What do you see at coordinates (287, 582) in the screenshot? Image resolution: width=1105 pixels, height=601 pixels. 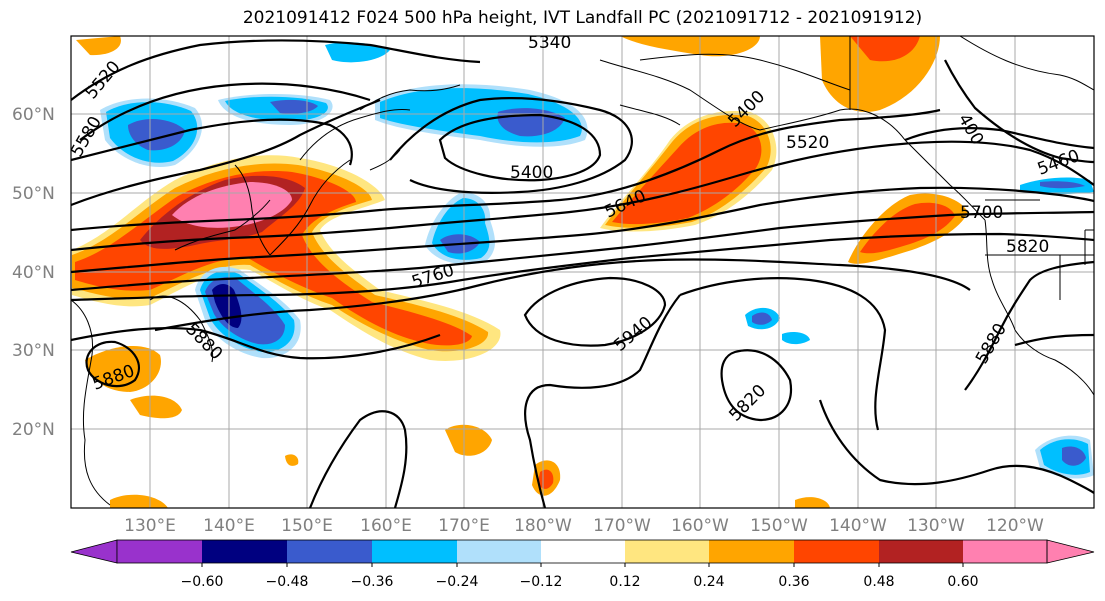 I see `colorbar-tick-label: −0.48` at bounding box center [287, 582].